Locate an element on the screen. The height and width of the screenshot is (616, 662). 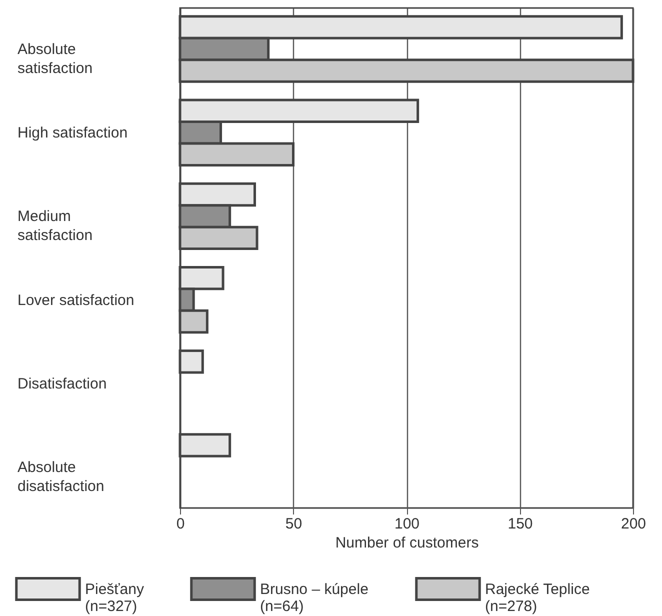
legend-label: Piešťany (n=327) is located at coordinates (114, 598).